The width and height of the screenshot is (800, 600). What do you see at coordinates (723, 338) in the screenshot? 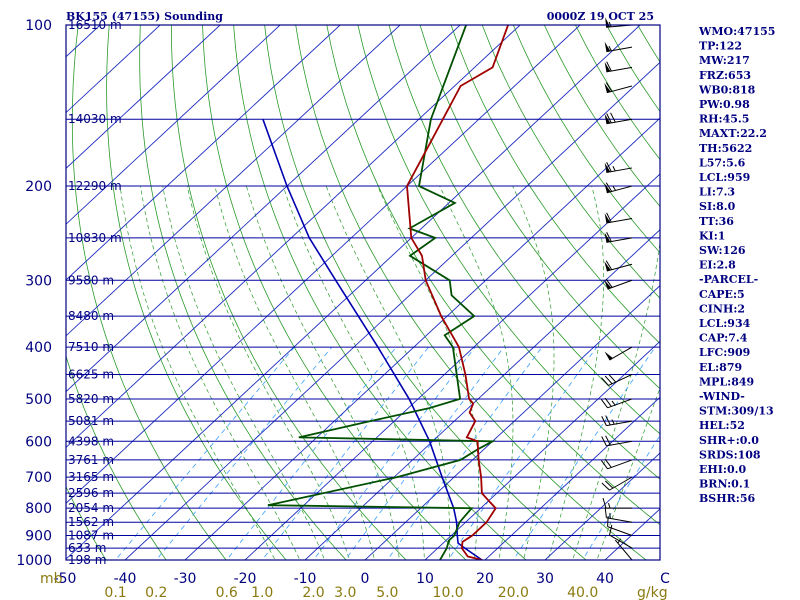
I see `sounding-index: CAP:7.4` at bounding box center [723, 338].